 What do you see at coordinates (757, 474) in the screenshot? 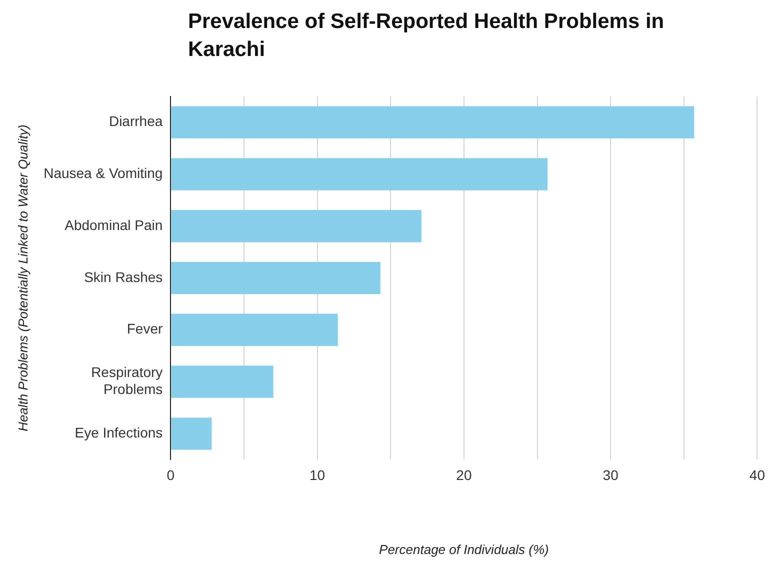
I see `x-tick-label: 40` at bounding box center [757, 474].